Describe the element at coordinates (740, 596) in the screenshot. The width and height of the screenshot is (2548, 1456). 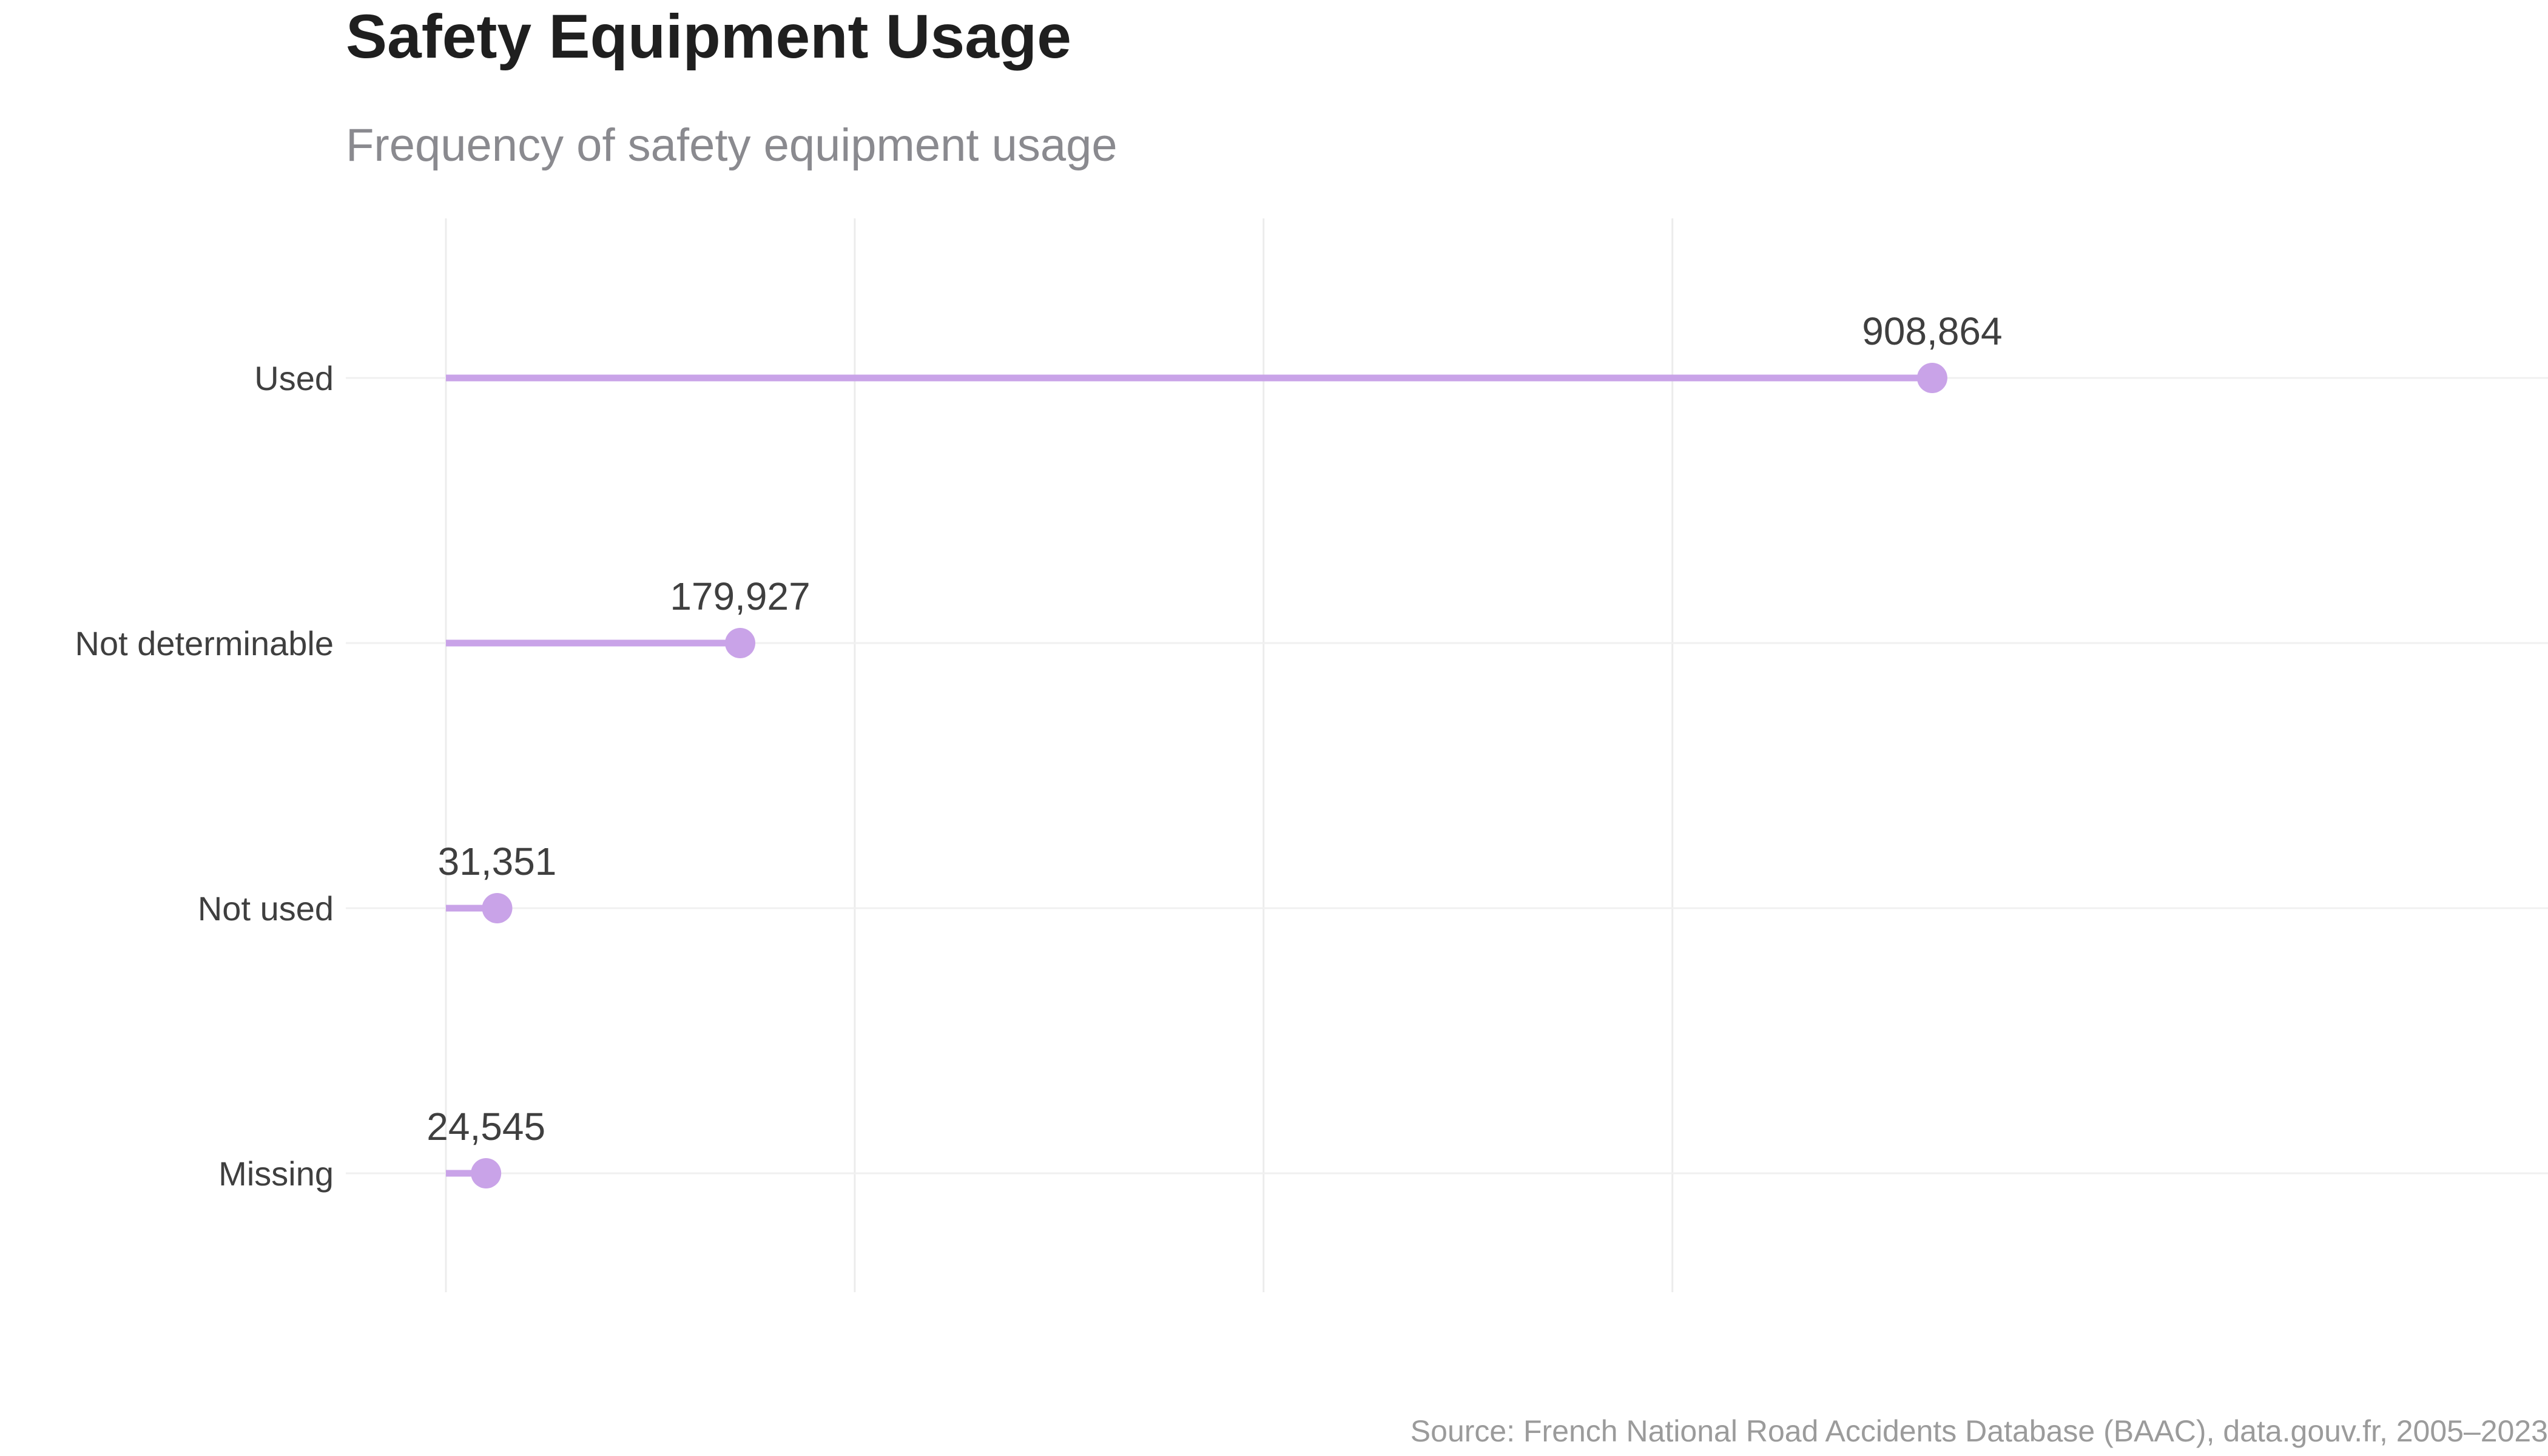
I see `value-label: 179,927` at that location.